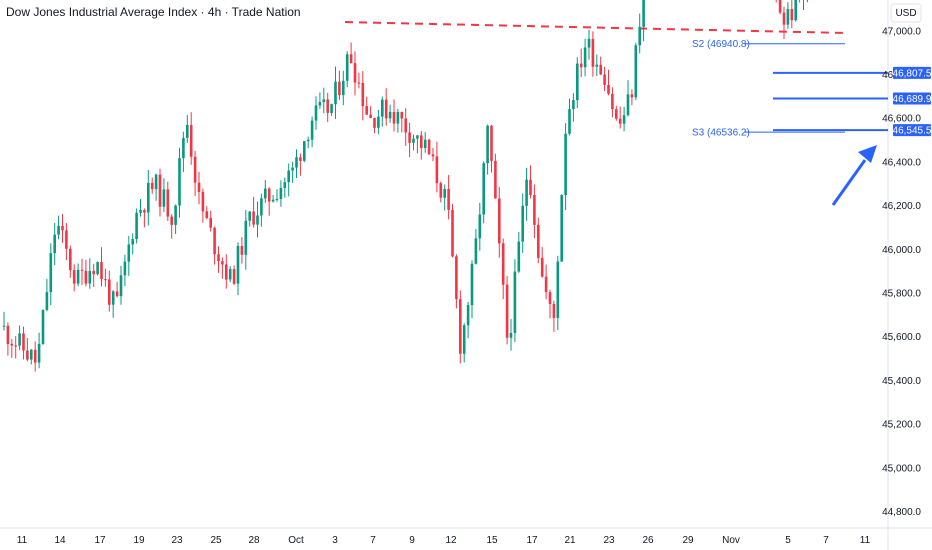 The image size is (932, 550). Describe the element at coordinates (901, 381) in the screenshot. I see `y-tick-label: 45,400.0` at that location.